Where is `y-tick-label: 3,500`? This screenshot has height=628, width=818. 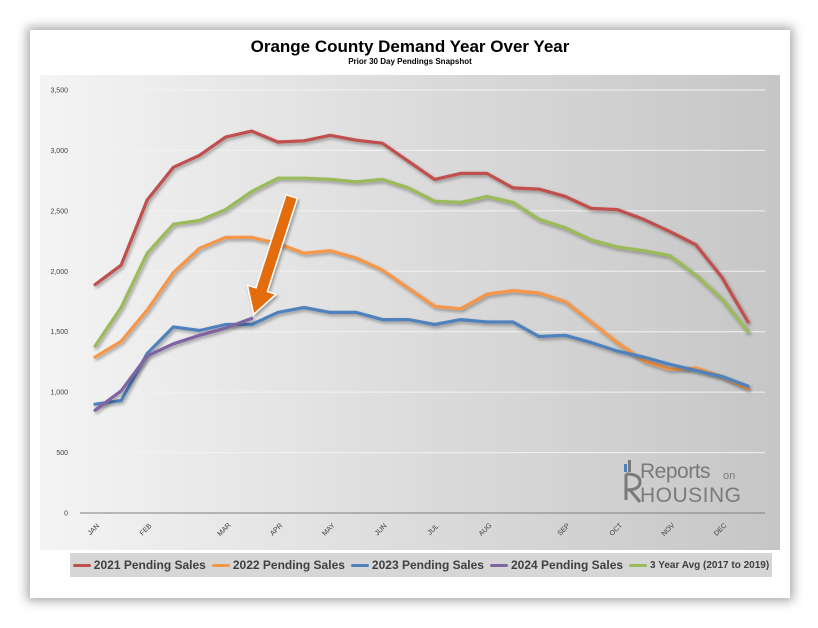 y-tick-label: 3,500 is located at coordinates (59, 91).